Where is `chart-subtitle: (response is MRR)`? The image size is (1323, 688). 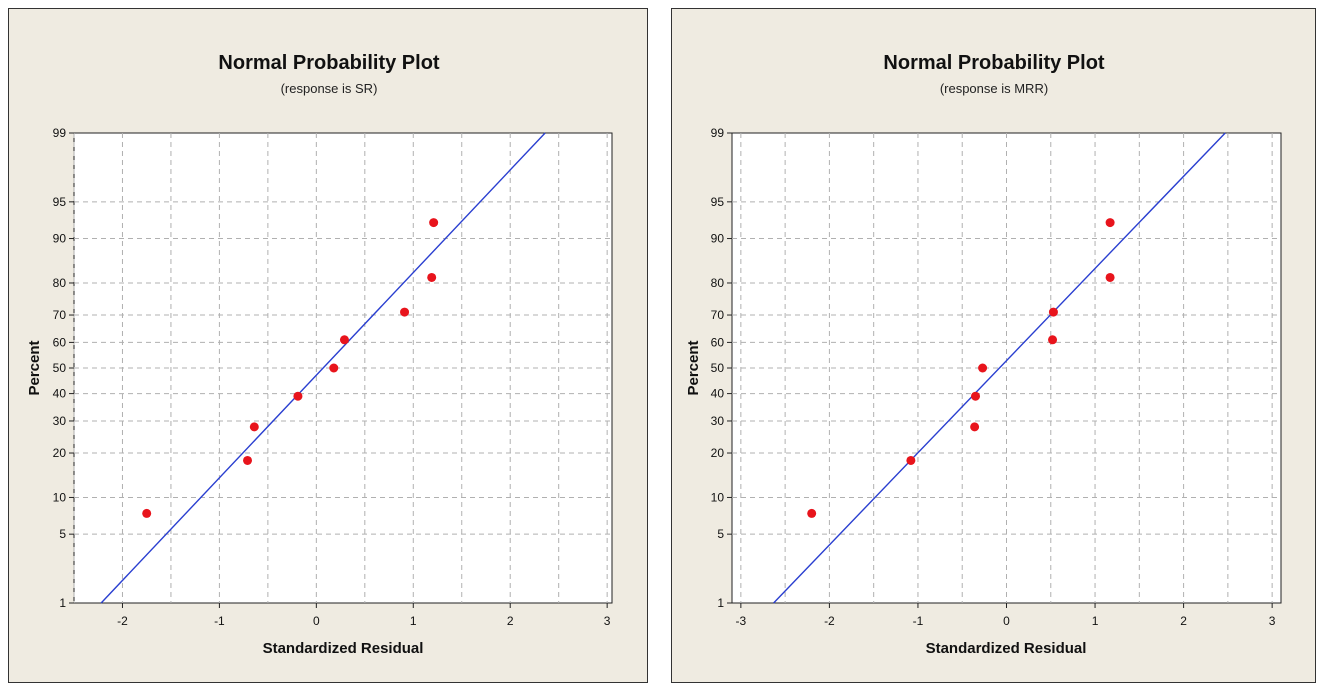
chart-subtitle: (response is MRR) is located at coordinates (994, 88).